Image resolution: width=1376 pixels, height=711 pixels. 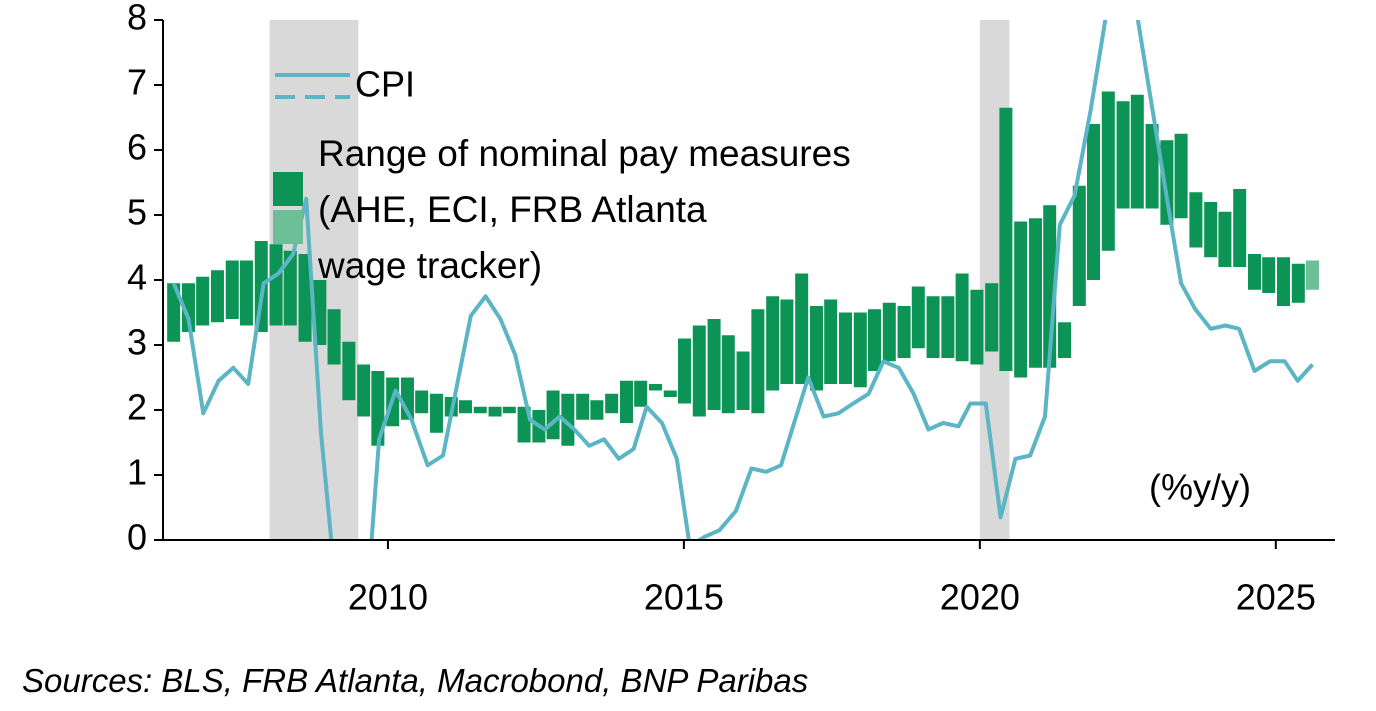 I want to click on y-tick-label: 4, so click(x=137, y=277).